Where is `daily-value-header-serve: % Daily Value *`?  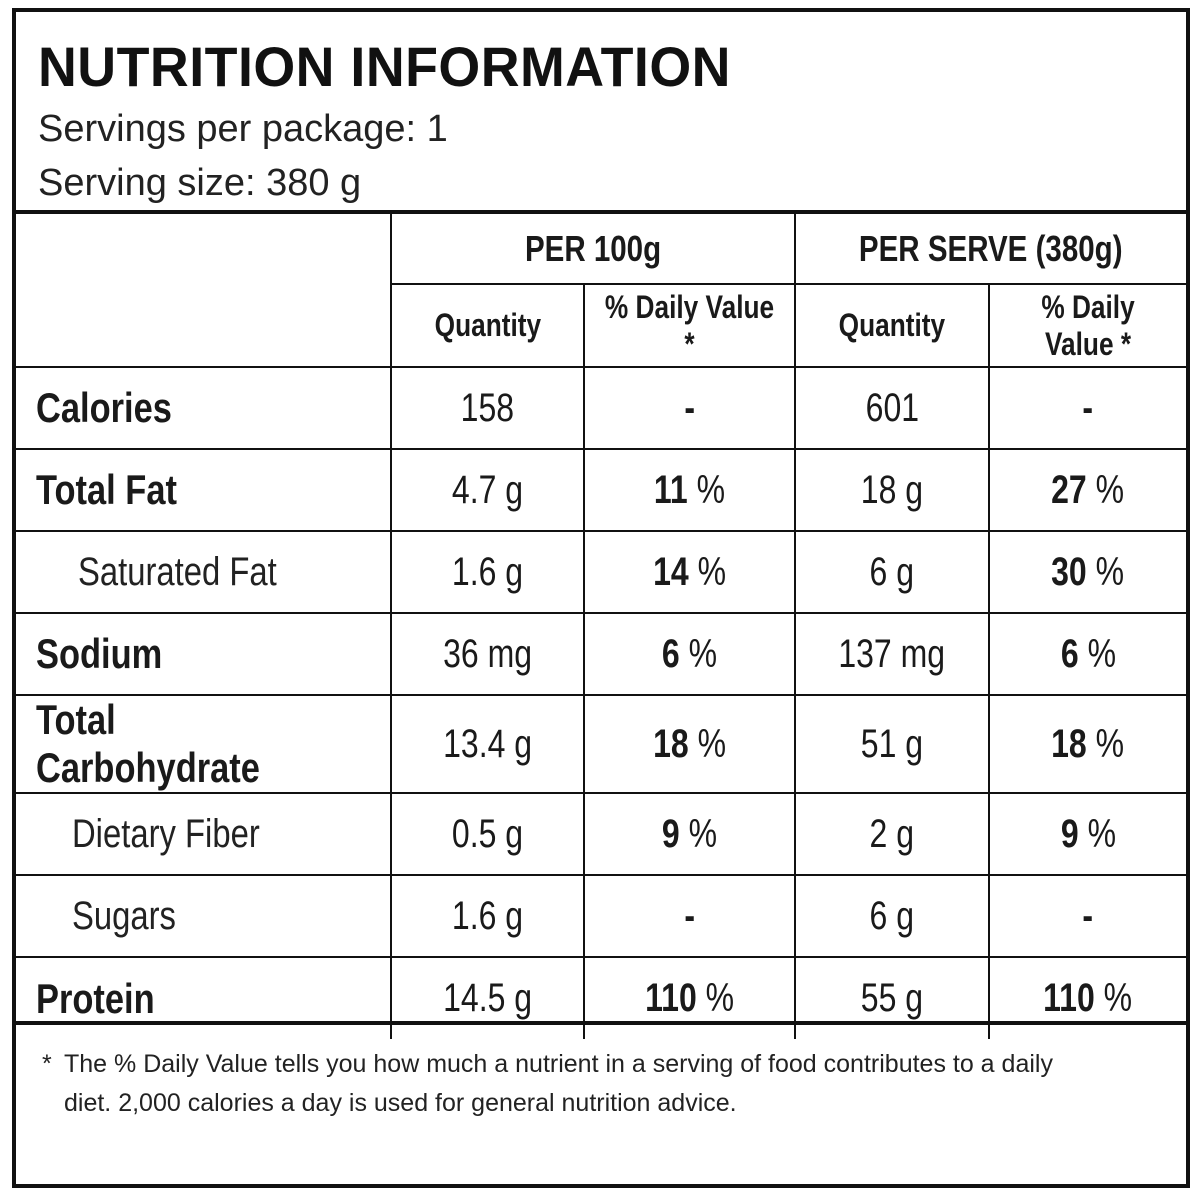 daily-value-header-serve: % Daily Value * is located at coordinates (1087, 325).